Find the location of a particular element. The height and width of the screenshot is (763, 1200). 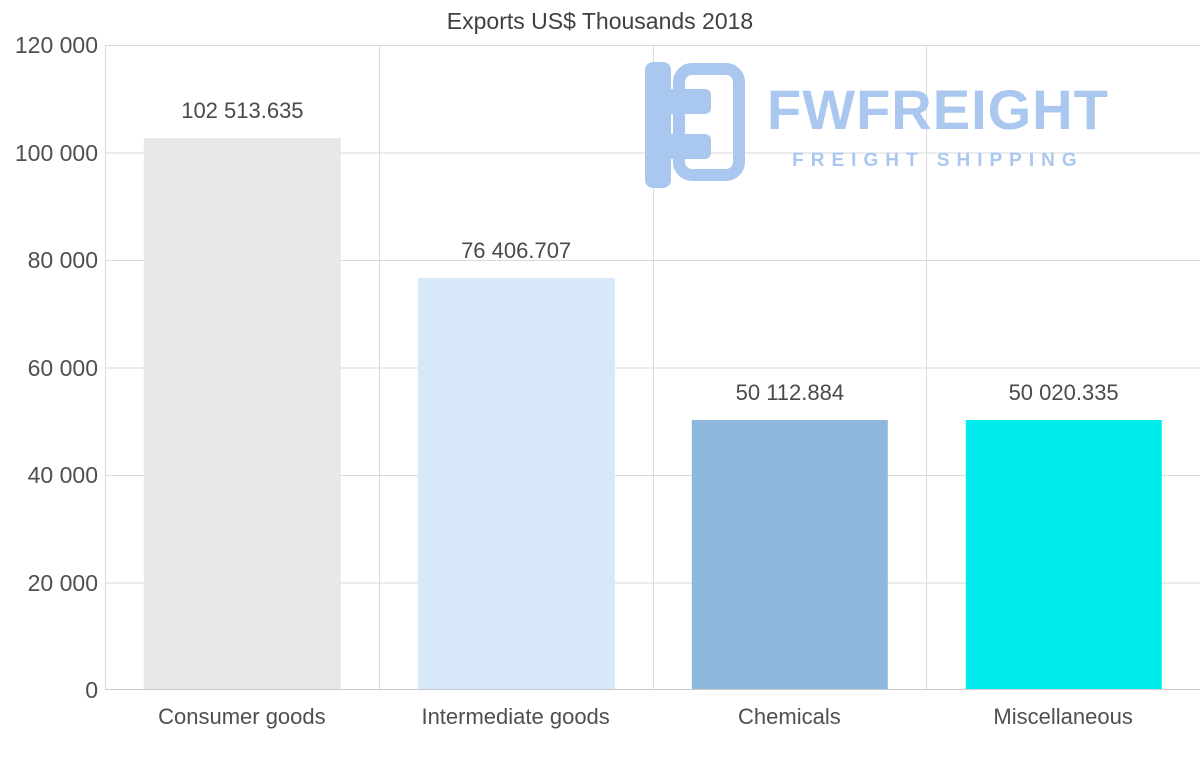

bar-consumer-goods is located at coordinates (242, 413).